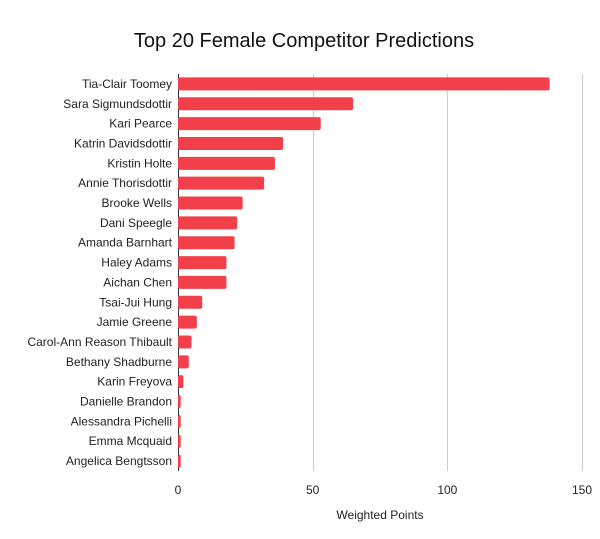  I want to click on category-label: Emma Mcquaid, so click(130, 441).